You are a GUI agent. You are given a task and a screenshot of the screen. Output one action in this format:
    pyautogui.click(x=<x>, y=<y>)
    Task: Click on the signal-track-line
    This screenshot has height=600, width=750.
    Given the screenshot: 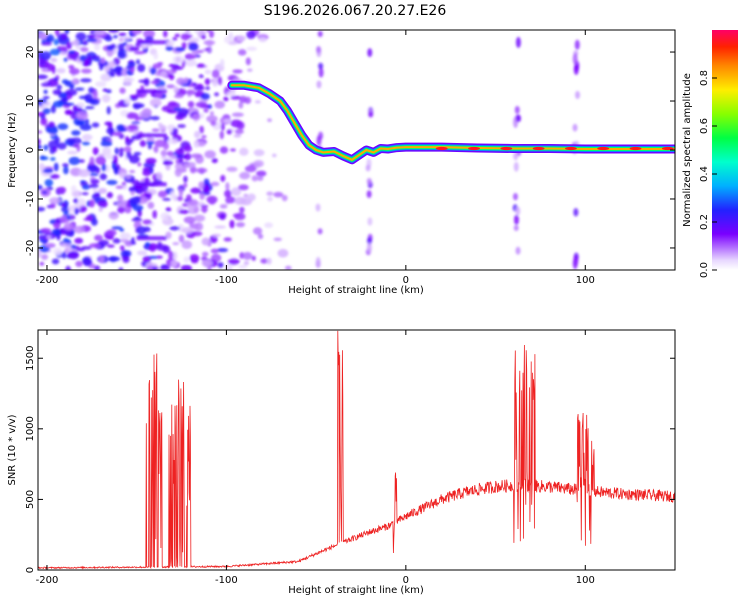 What is the action you would take?
    pyautogui.click(x=452, y=122)
    